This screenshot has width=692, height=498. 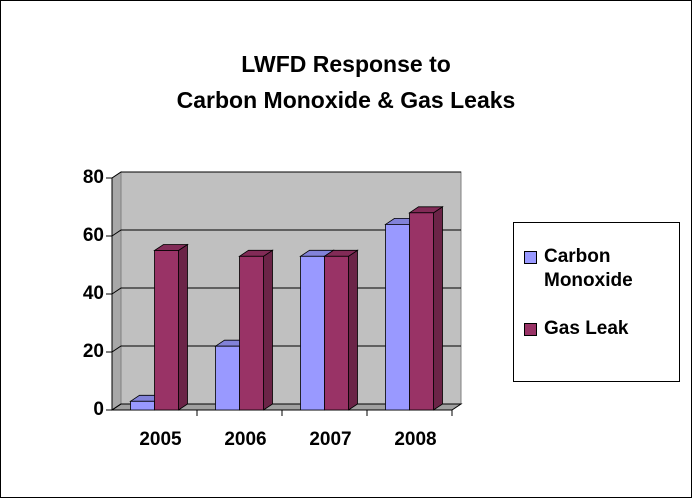 I want to click on y-tick-label: 0, so click(x=98, y=409).